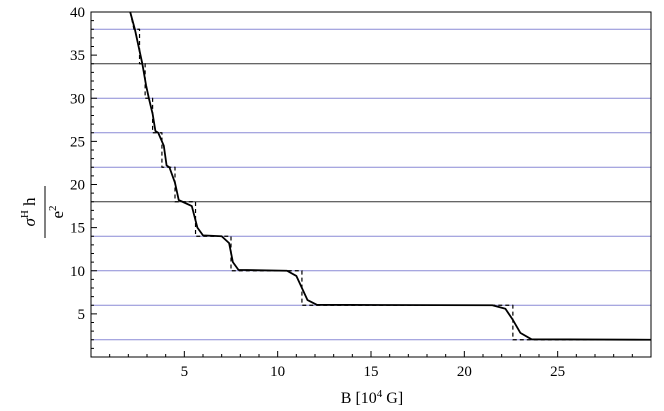 Image resolution: width=664 pixels, height=411 pixels. Describe the element at coordinates (57, 211) in the screenshot. I see `y-axis-title-denominator: e2` at that location.